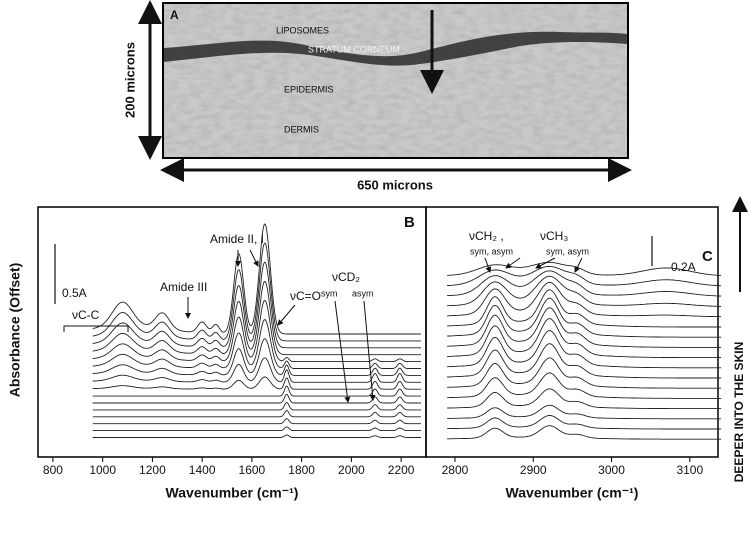 This screenshot has height=539, width=754. What do you see at coordinates (183, 287) in the screenshot?
I see `annotation: Amide III` at bounding box center [183, 287].